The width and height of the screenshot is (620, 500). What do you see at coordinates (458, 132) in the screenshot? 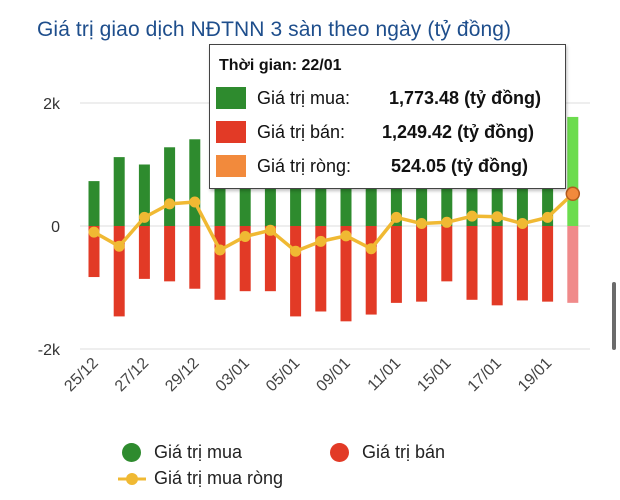
I see `tooltip-sell-value: 1,249.42 (tỷ đồng)` at bounding box center [458, 132].